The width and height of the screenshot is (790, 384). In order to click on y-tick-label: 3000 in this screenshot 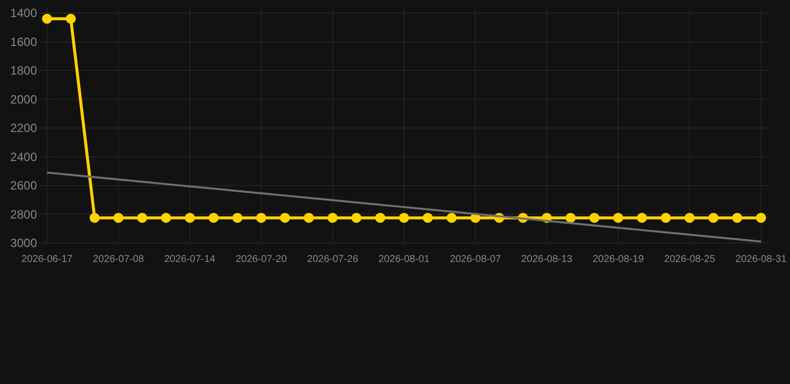, I will do `click(24, 243)`.